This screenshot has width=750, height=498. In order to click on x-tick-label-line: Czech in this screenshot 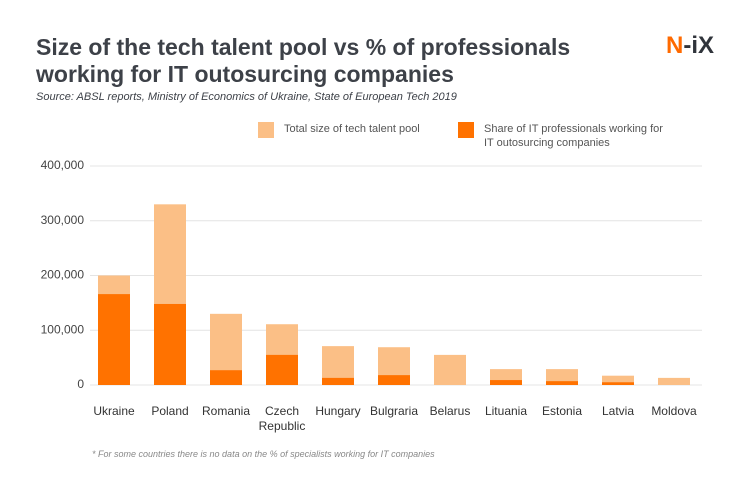, I will do `click(282, 411)`.